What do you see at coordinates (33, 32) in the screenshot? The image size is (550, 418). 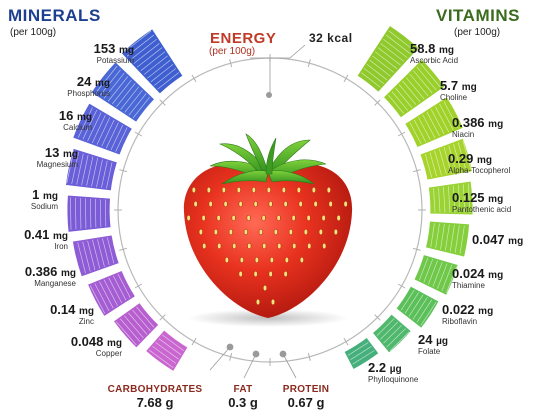 I see `minerals-subtitle: (per 100g)` at bounding box center [33, 32].